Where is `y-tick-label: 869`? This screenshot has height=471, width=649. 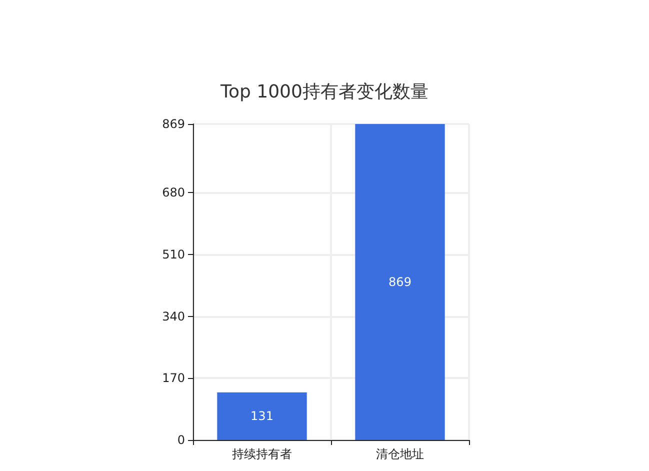
y-tick-label: 869 is located at coordinates (173, 124).